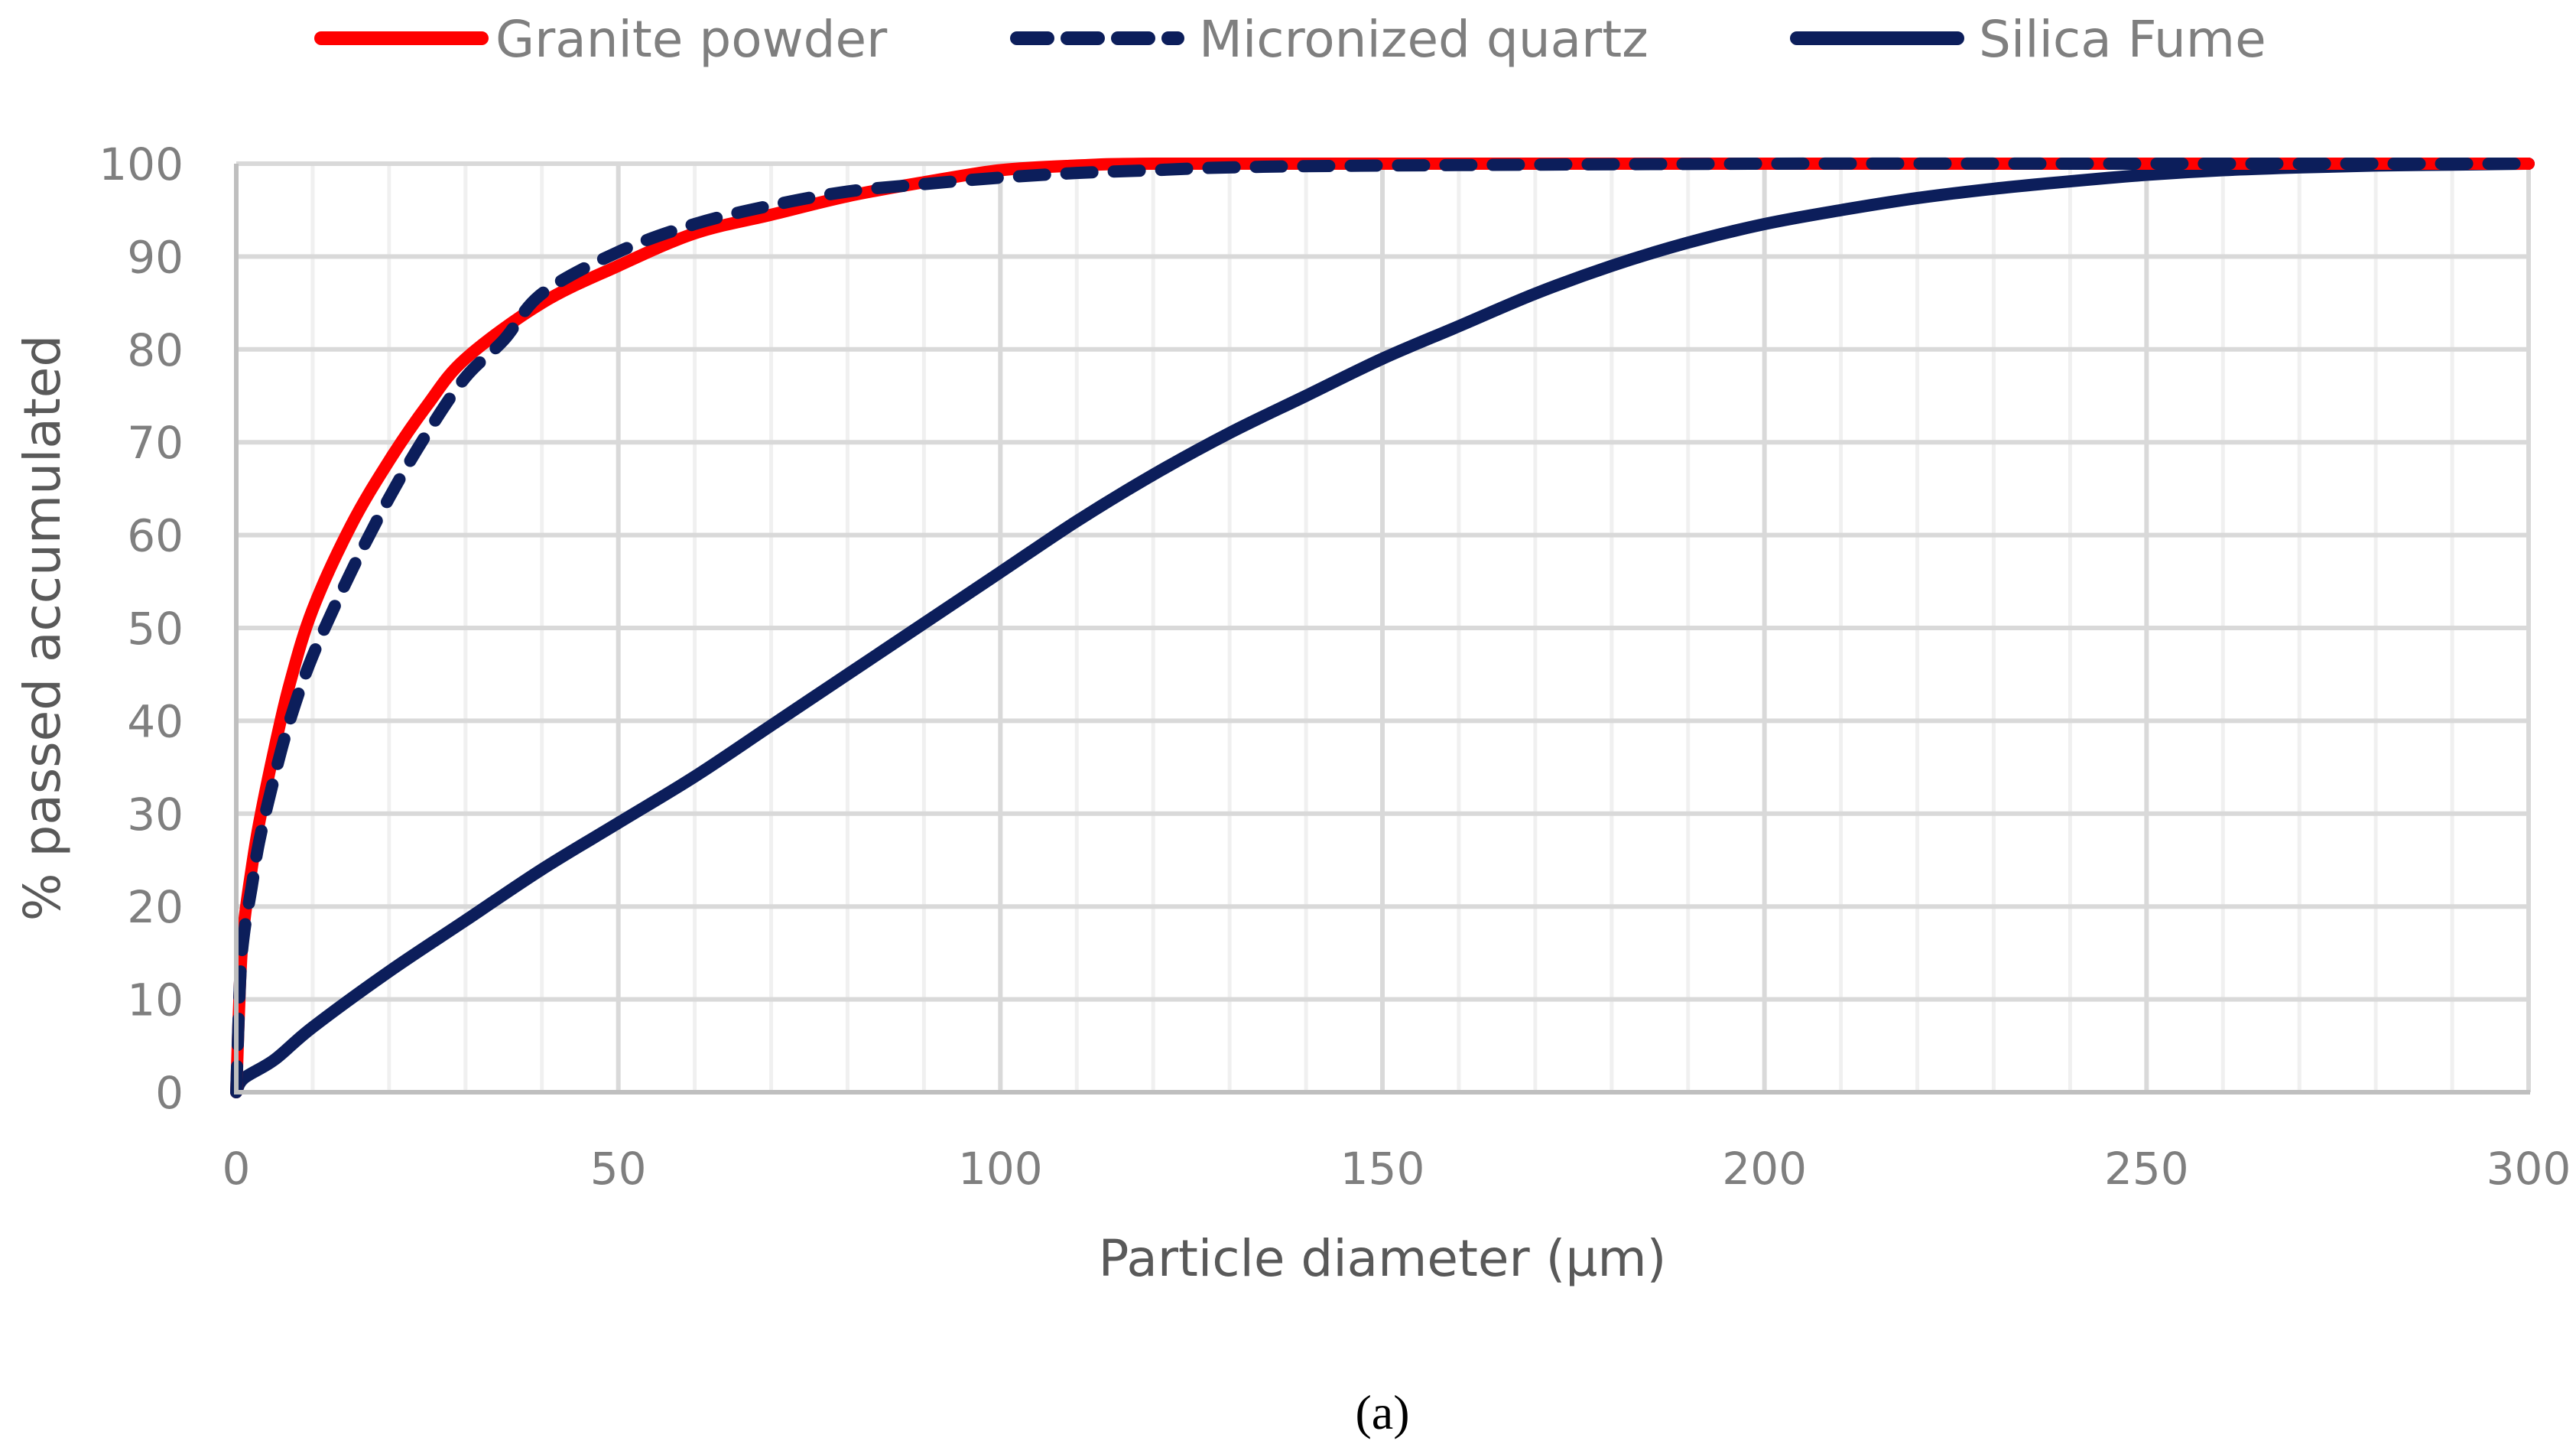 This screenshot has width=2576, height=1454. I want to click on x-tick-label: 0, so click(237, 1169).